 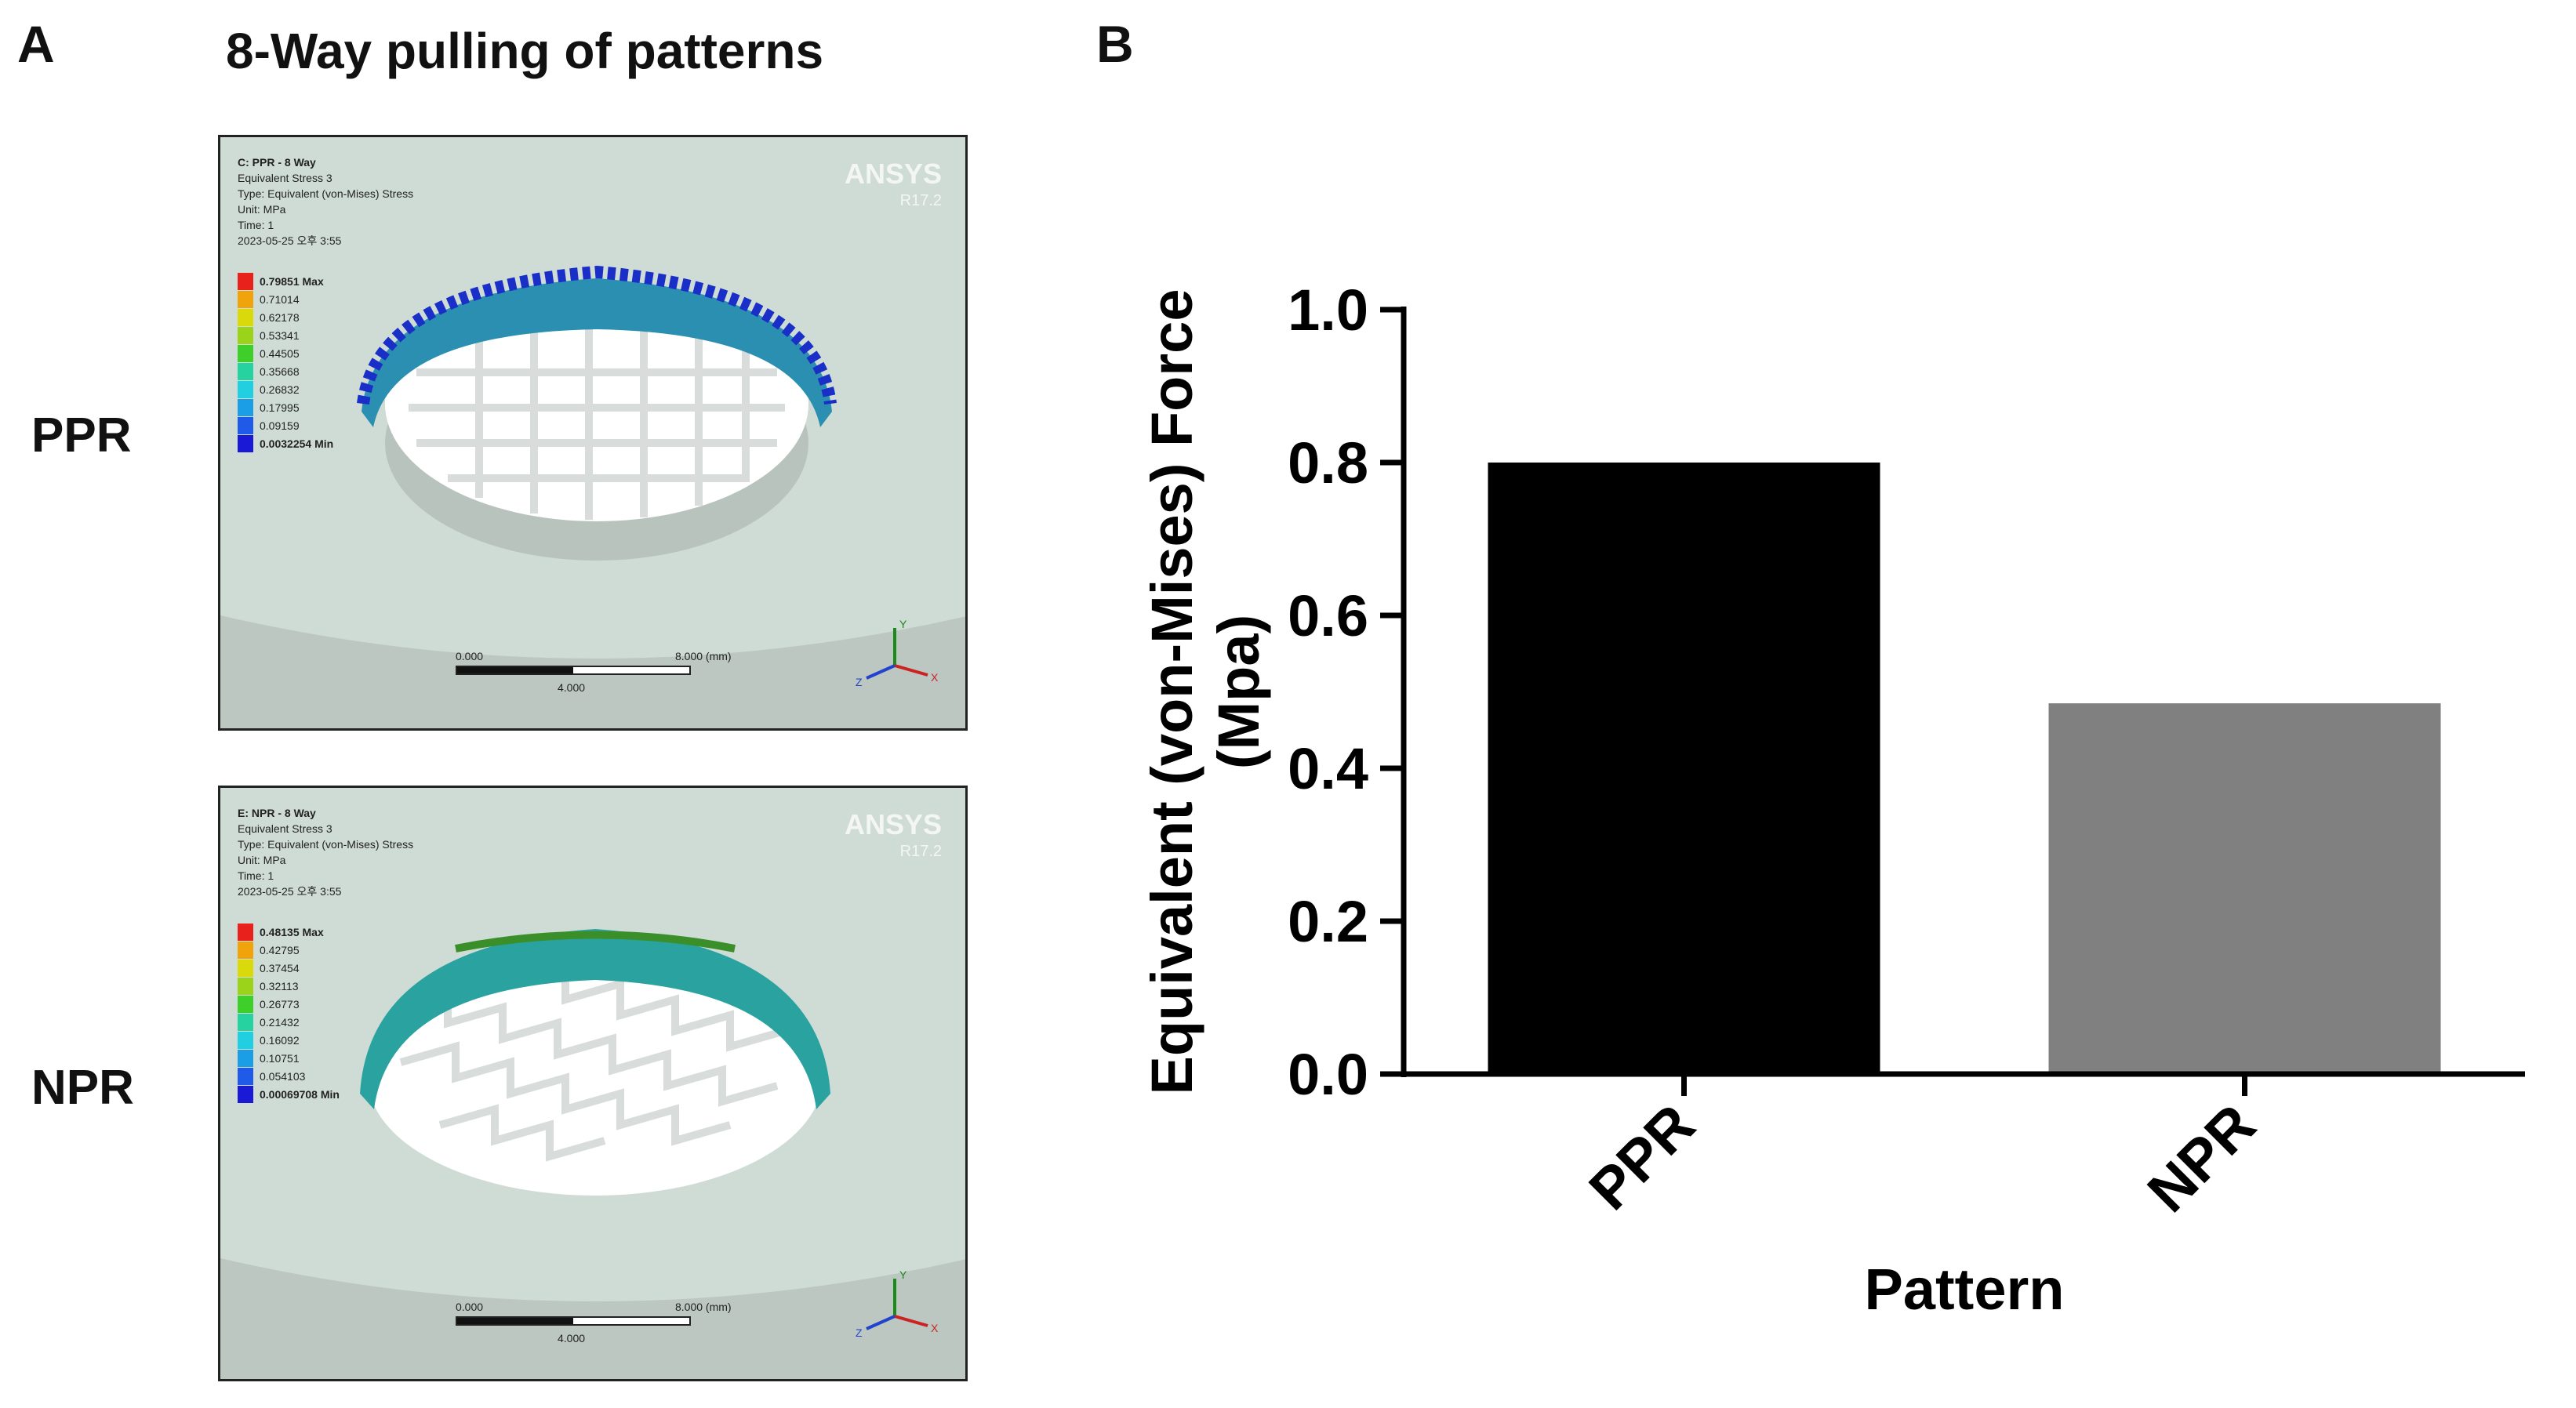 I want to click on legend-row: 0.37454, so click(x=289, y=968).